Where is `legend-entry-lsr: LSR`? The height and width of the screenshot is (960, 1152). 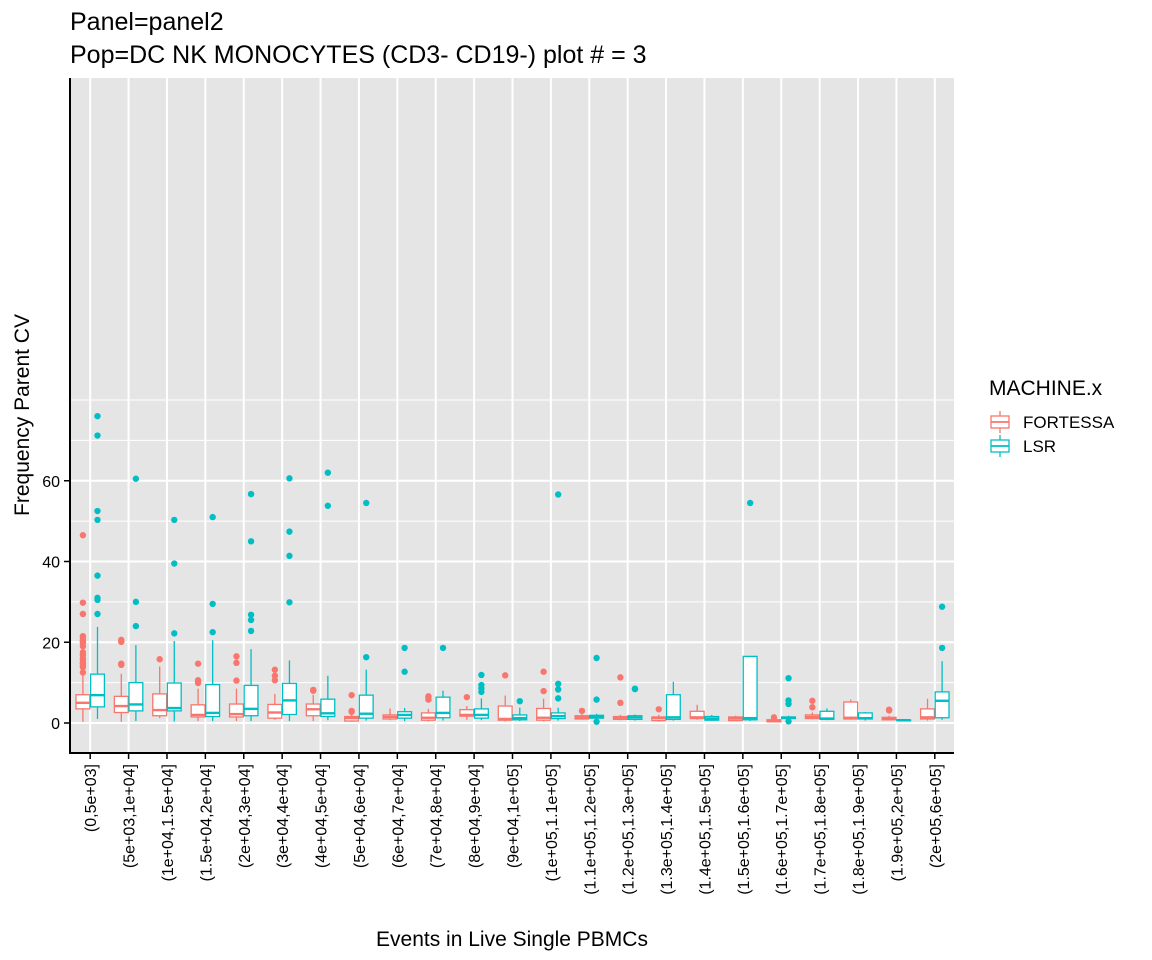 legend-entry-lsr: LSR is located at coordinates (1023, 446).